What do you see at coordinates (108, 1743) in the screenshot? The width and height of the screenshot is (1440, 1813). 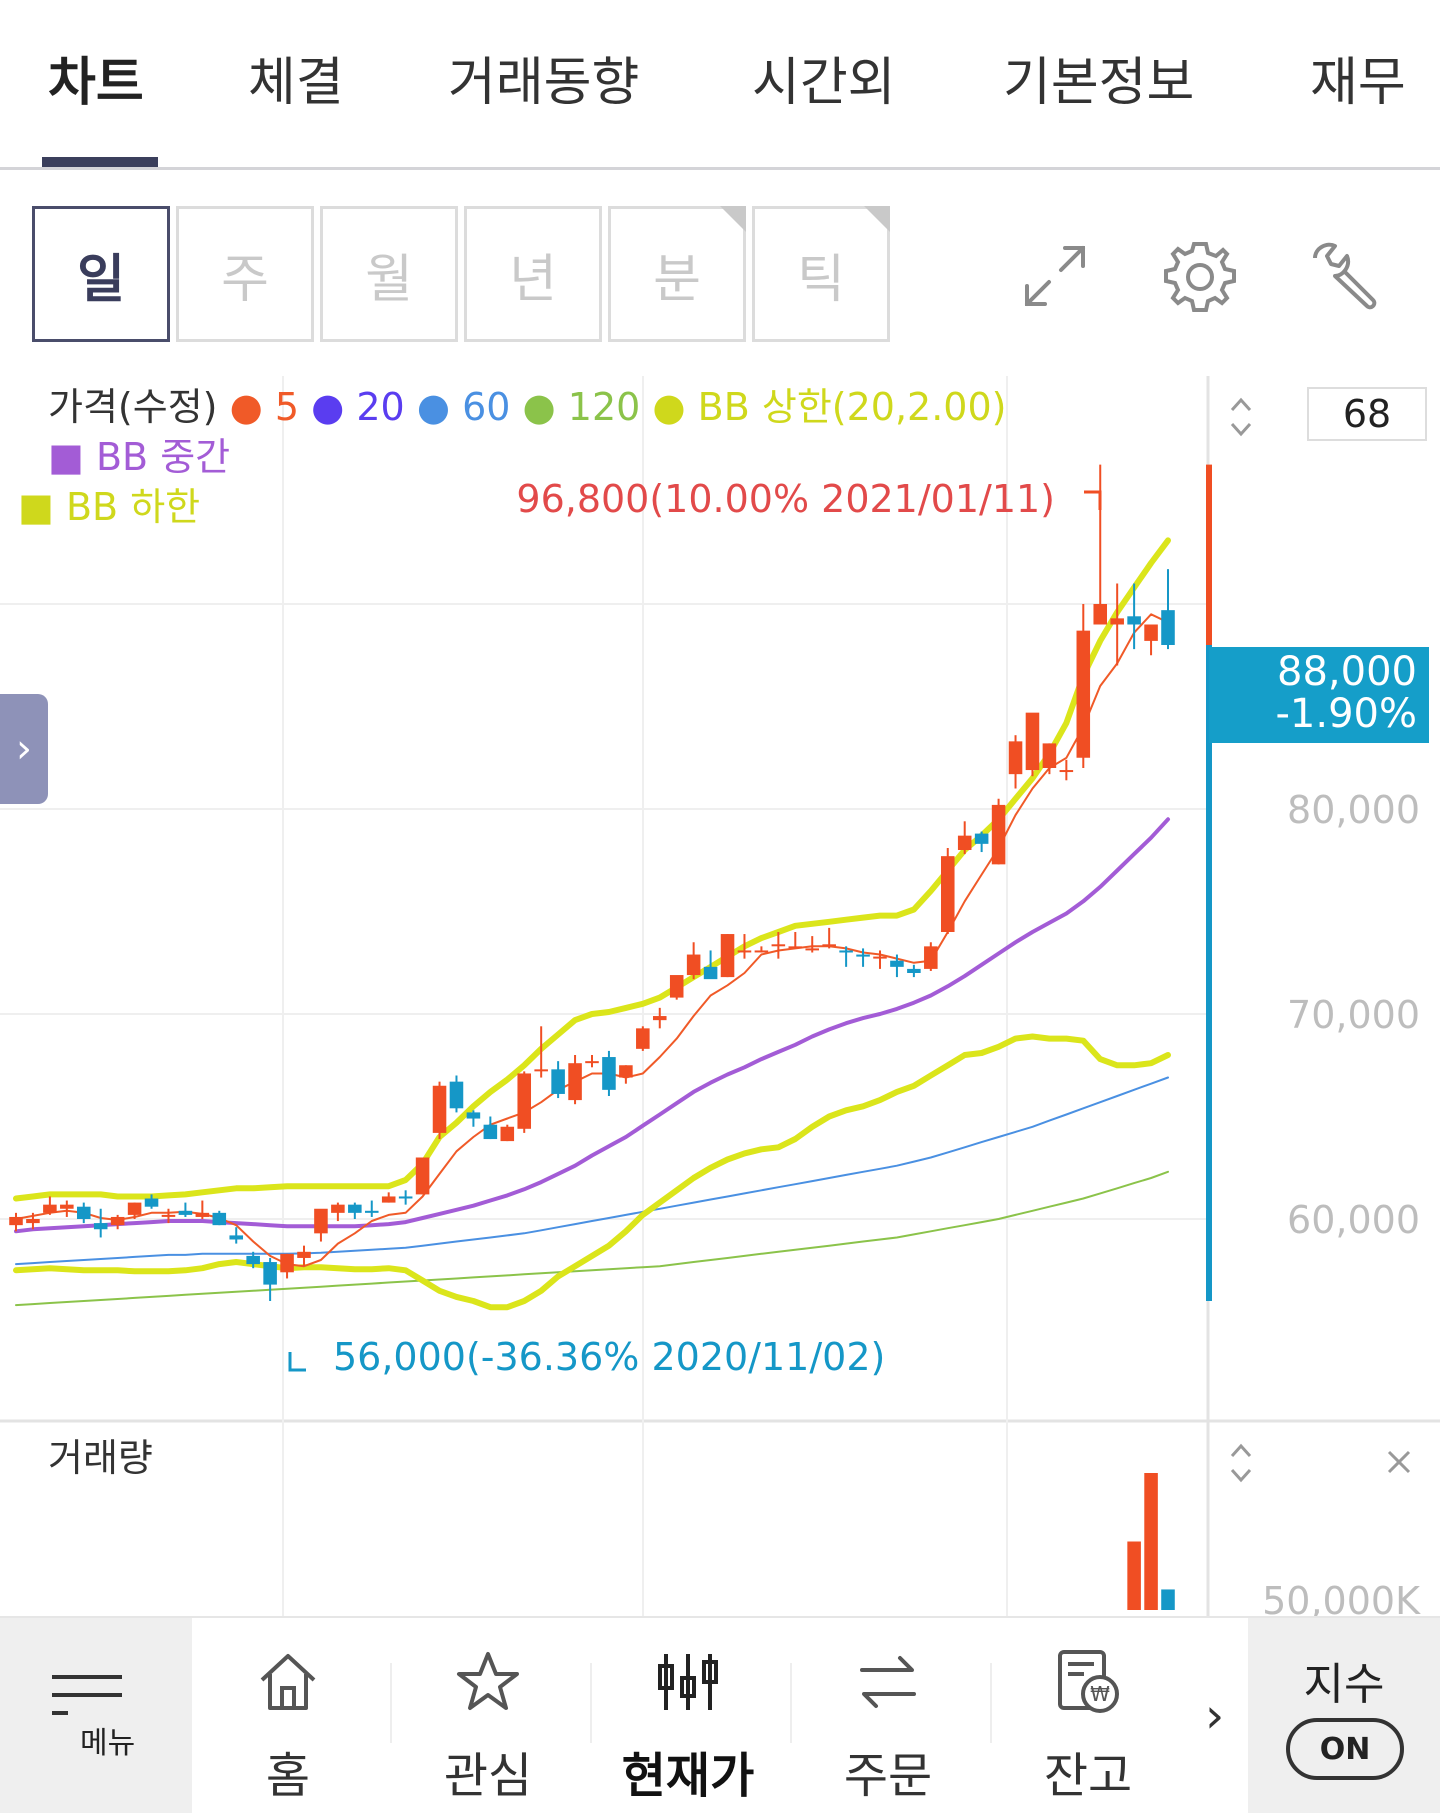 I see `menu-label: 메뉴` at bounding box center [108, 1743].